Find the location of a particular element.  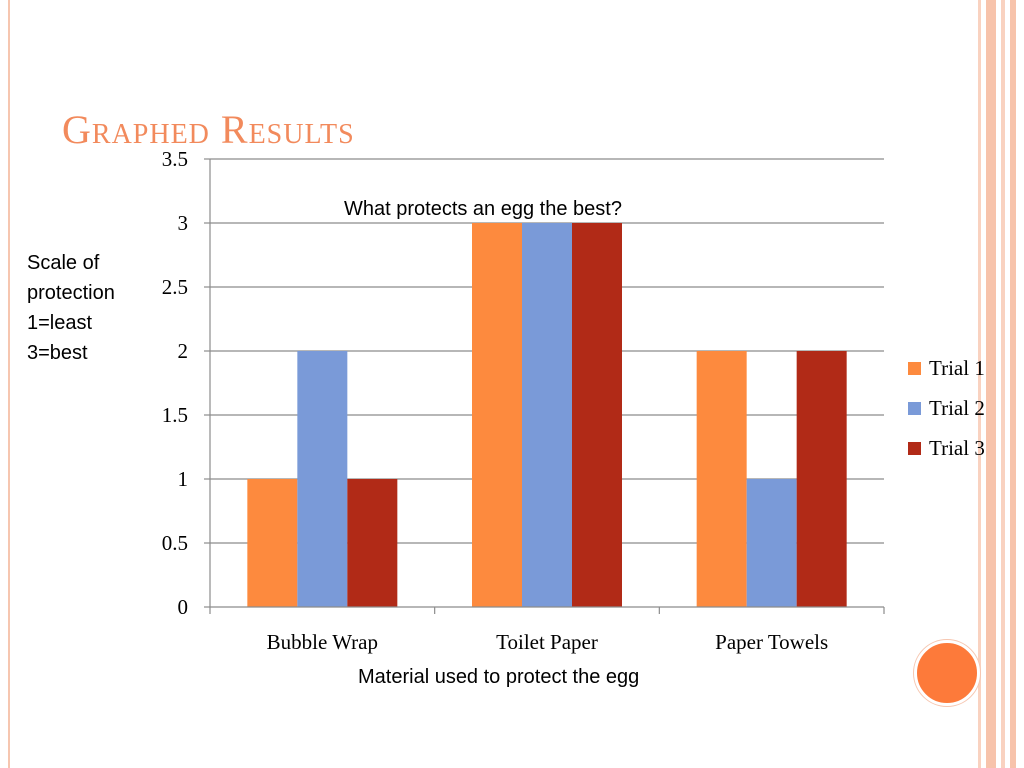

left-border-line is located at coordinates (9, 384).